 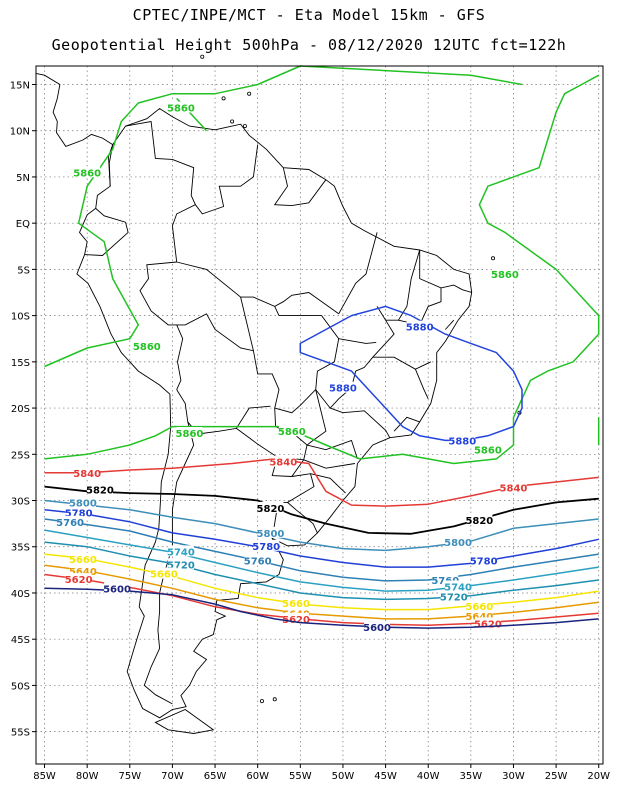 I want to click on tierra-del-fuego-outline, so click(x=184, y=722).